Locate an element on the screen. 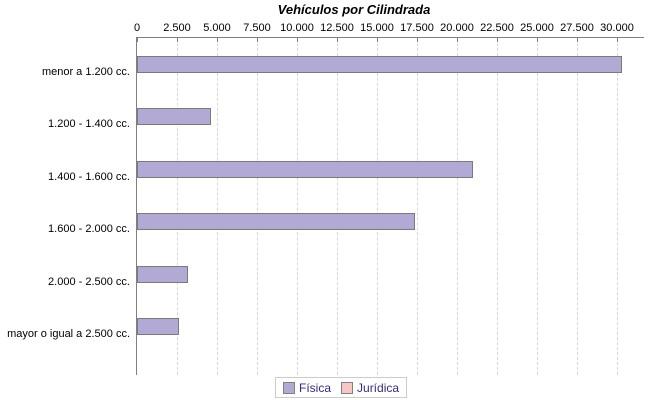 The image size is (650, 400). axis-tick-label: 20.000 is located at coordinates (457, 28).